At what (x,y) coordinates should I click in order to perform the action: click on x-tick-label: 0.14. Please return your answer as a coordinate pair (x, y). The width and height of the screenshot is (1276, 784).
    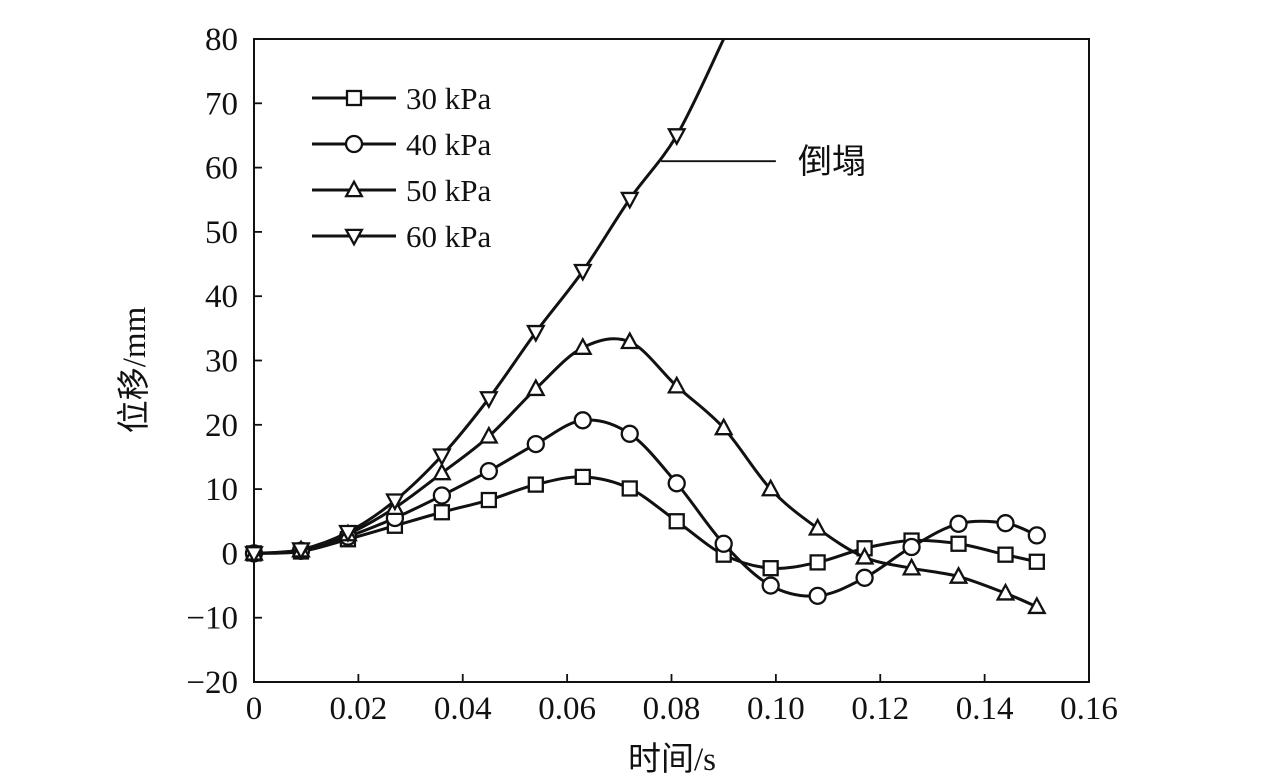
    Looking at the image, I should click on (985, 709).